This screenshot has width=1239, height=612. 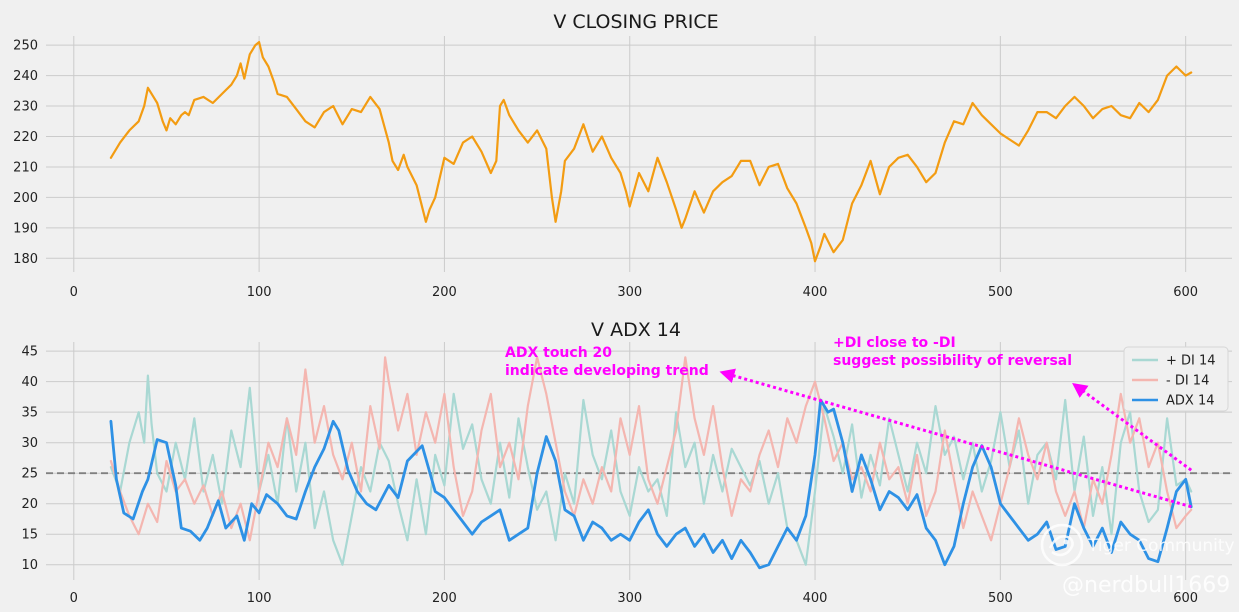 What do you see at coordinates (29, 382) in the screenshot?
I see `adx-y-tick-label-6: 40` at bounding box center [29, 382].